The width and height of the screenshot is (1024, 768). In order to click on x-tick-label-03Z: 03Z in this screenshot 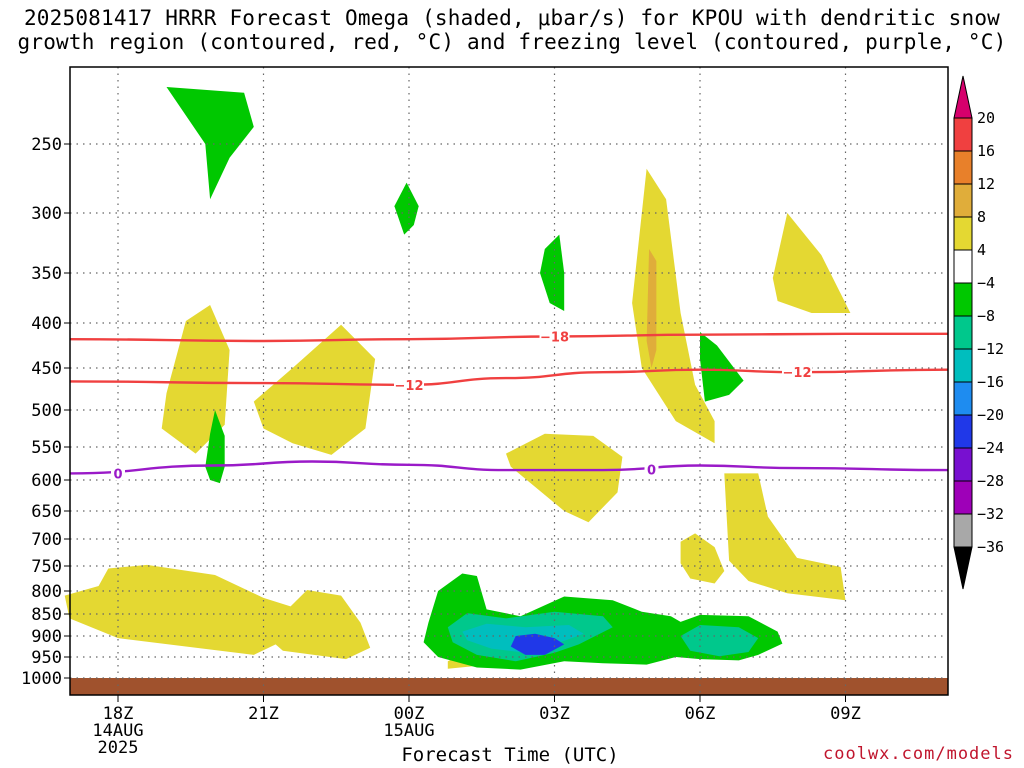, I will do `click(554, 714)`.